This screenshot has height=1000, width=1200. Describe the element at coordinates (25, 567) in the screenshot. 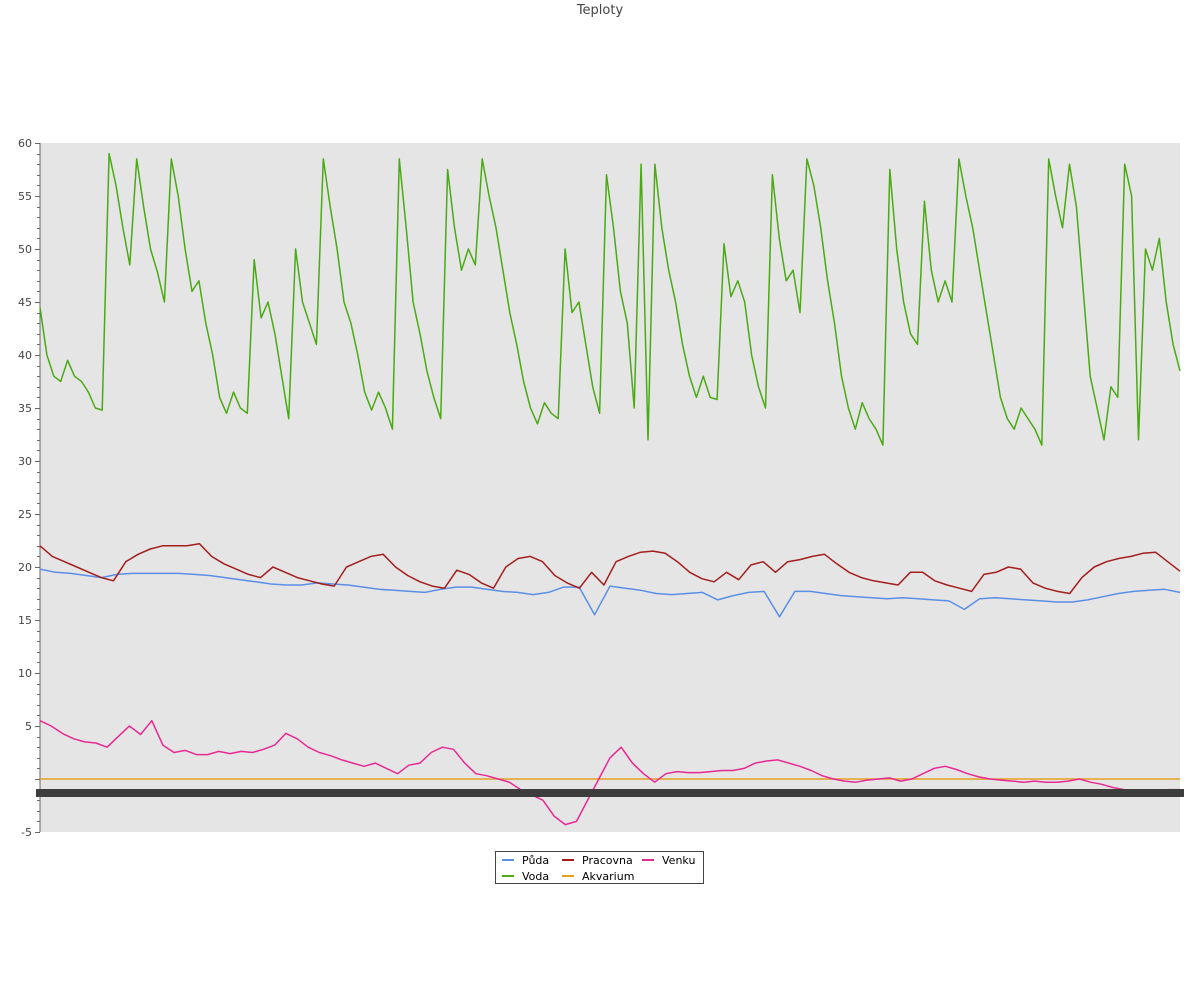

I see `y-tick-label: 20` at that location.